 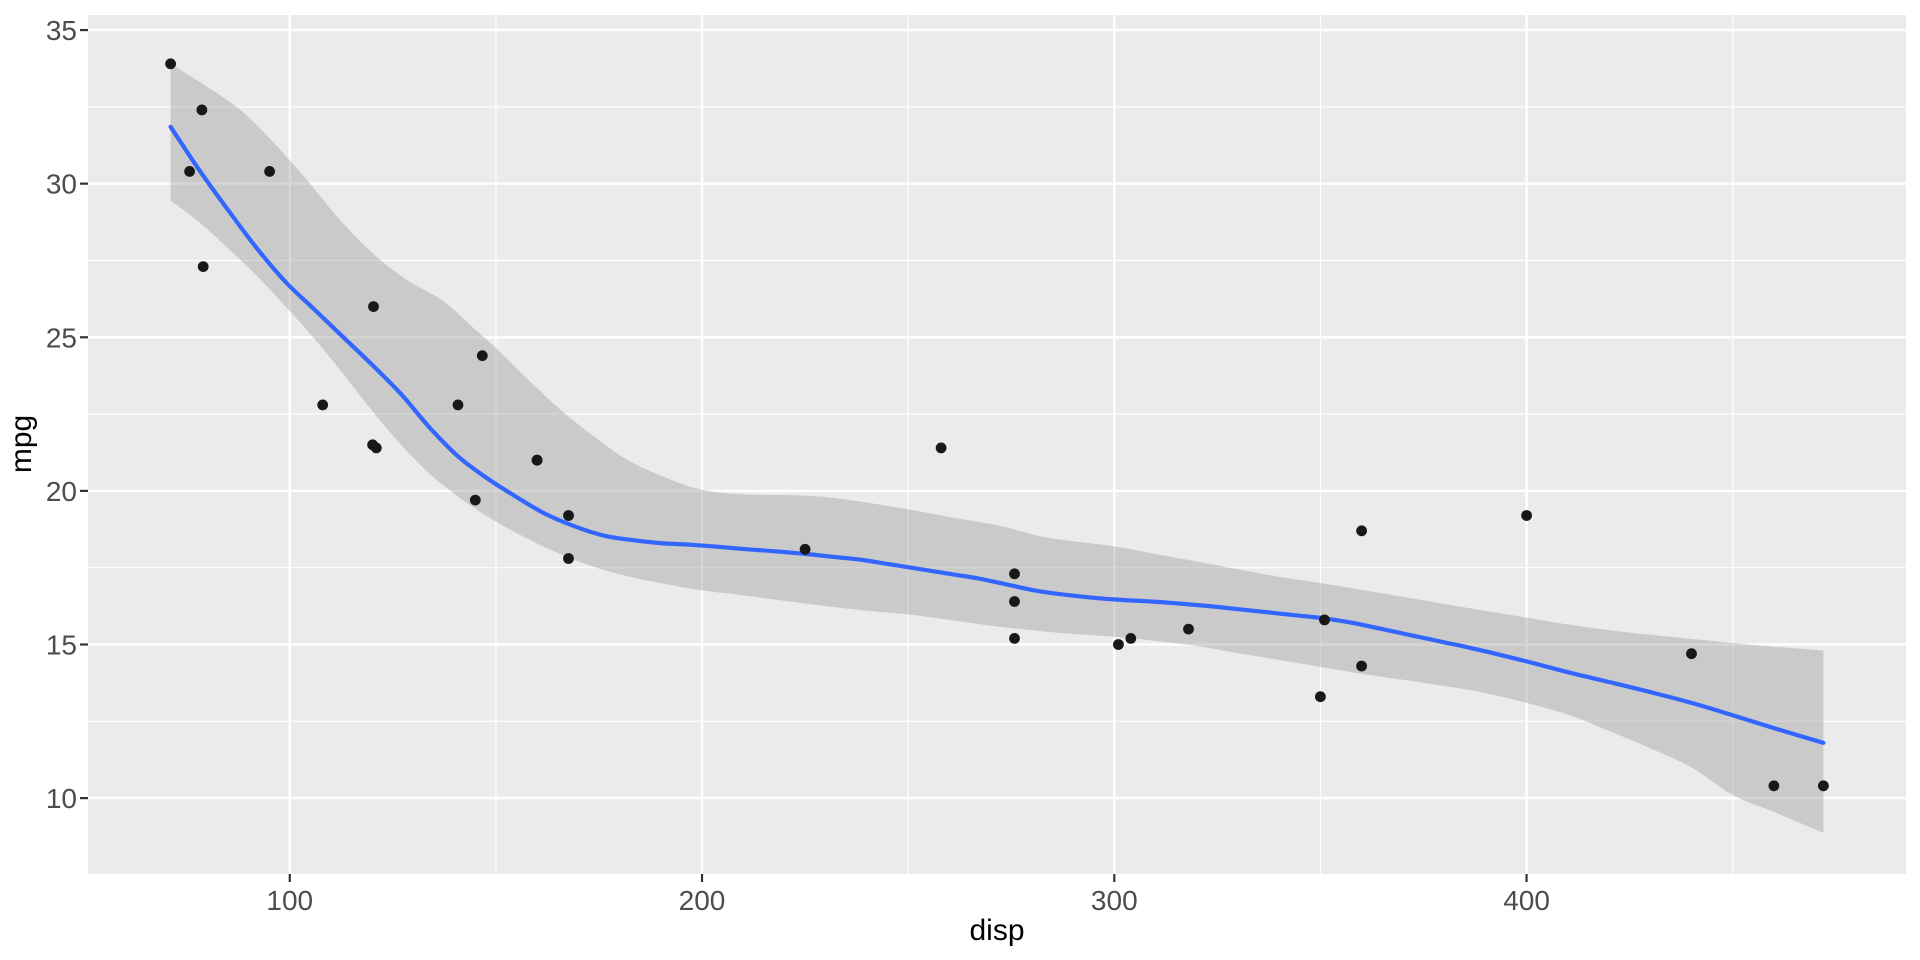 What do you see at coordinates (61, 30) in the screenshot?
I see `y-tick-label: 35` at bounding box center [61, 30].